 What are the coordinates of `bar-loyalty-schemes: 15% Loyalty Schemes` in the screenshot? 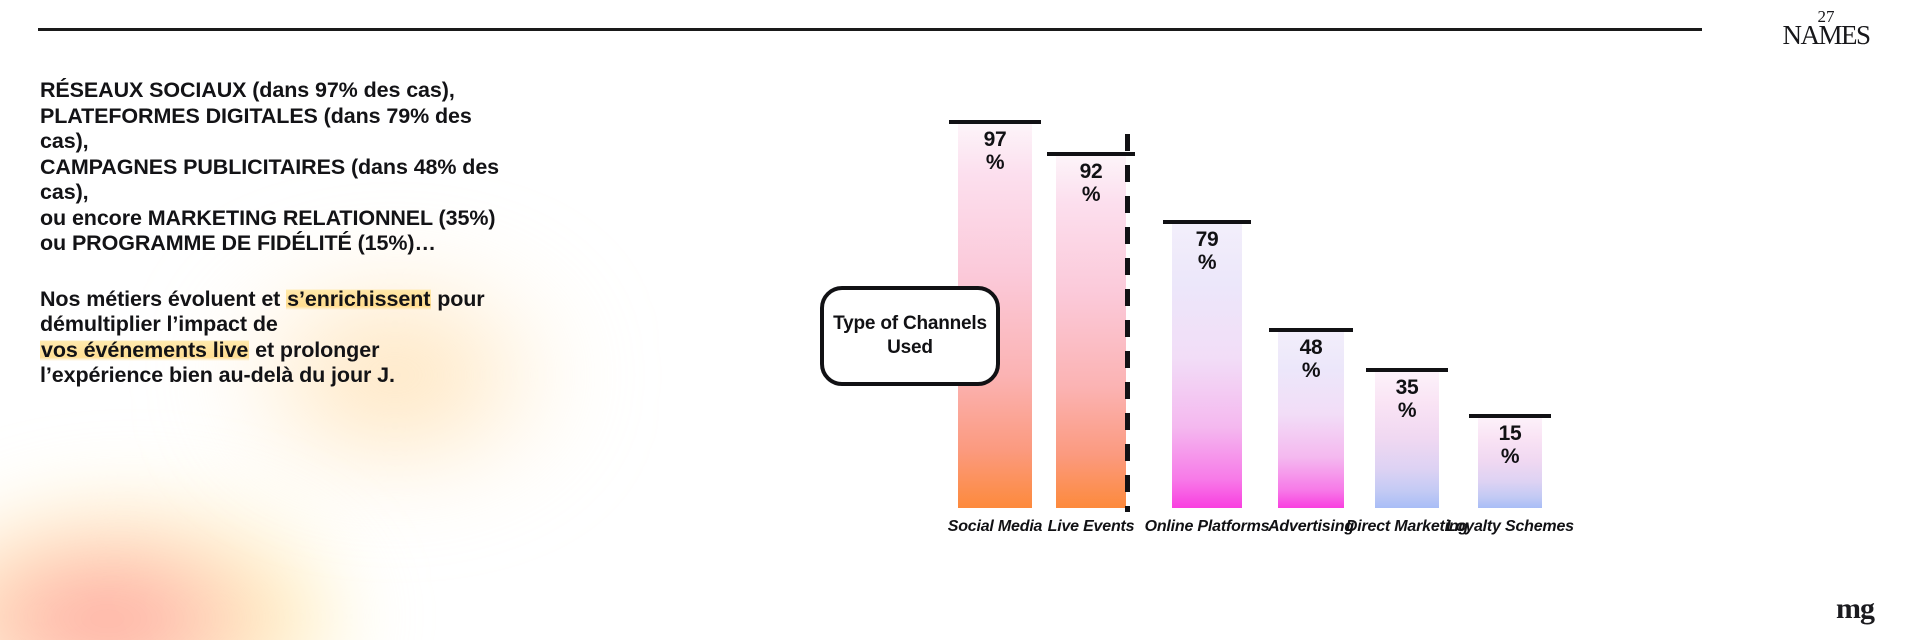 It's located at (1510, 474).